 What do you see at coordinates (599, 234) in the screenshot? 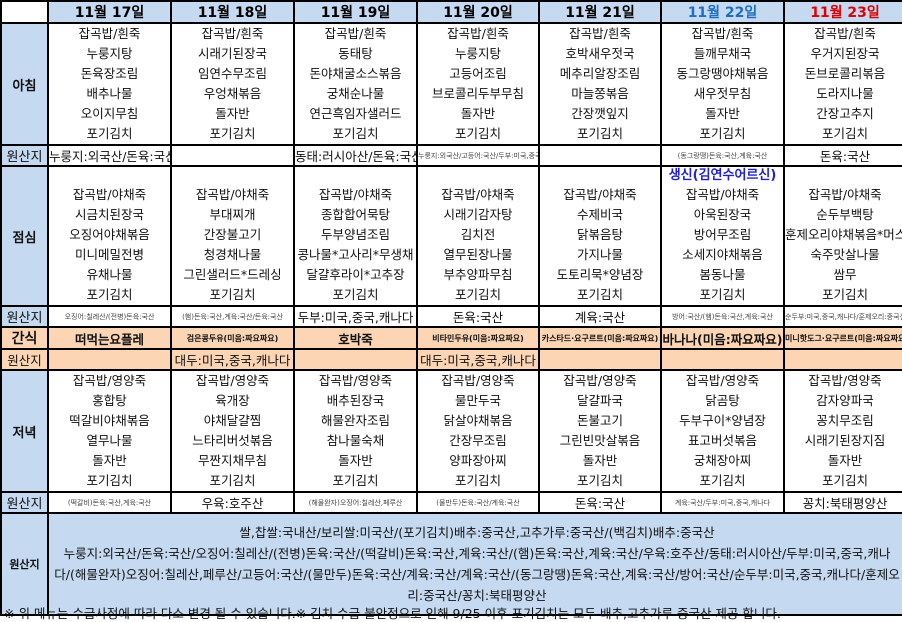
I see `menu-item: 닭볶음탕` at bounding box center [599, 234].